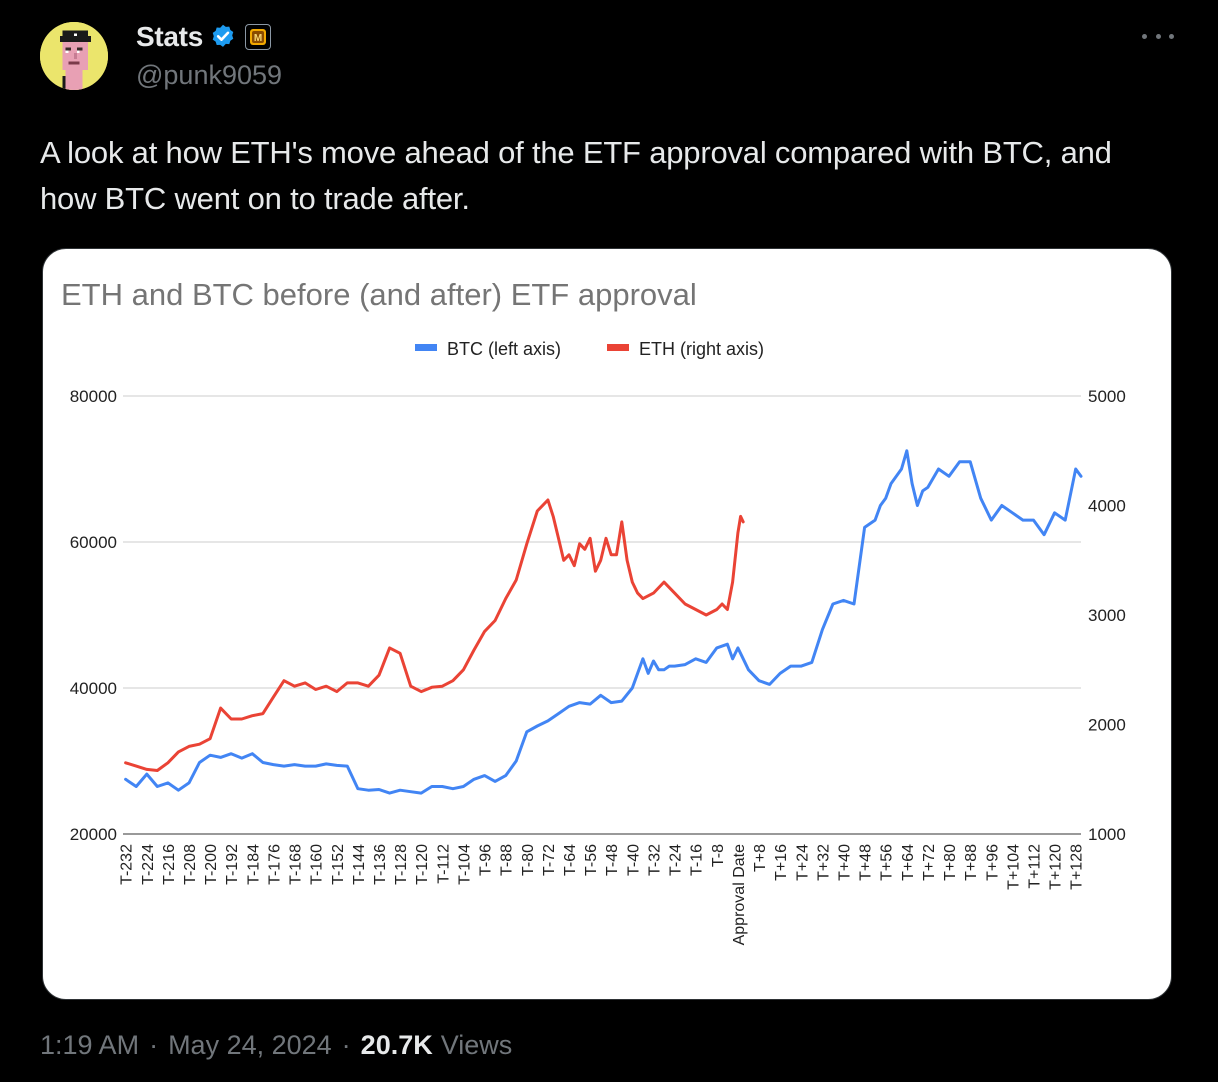 The image size is (1218, 1082). Describe the element at coordinates (422, 864) in the screenshot. I see `x-axis-tick-label: T-120` at that location.